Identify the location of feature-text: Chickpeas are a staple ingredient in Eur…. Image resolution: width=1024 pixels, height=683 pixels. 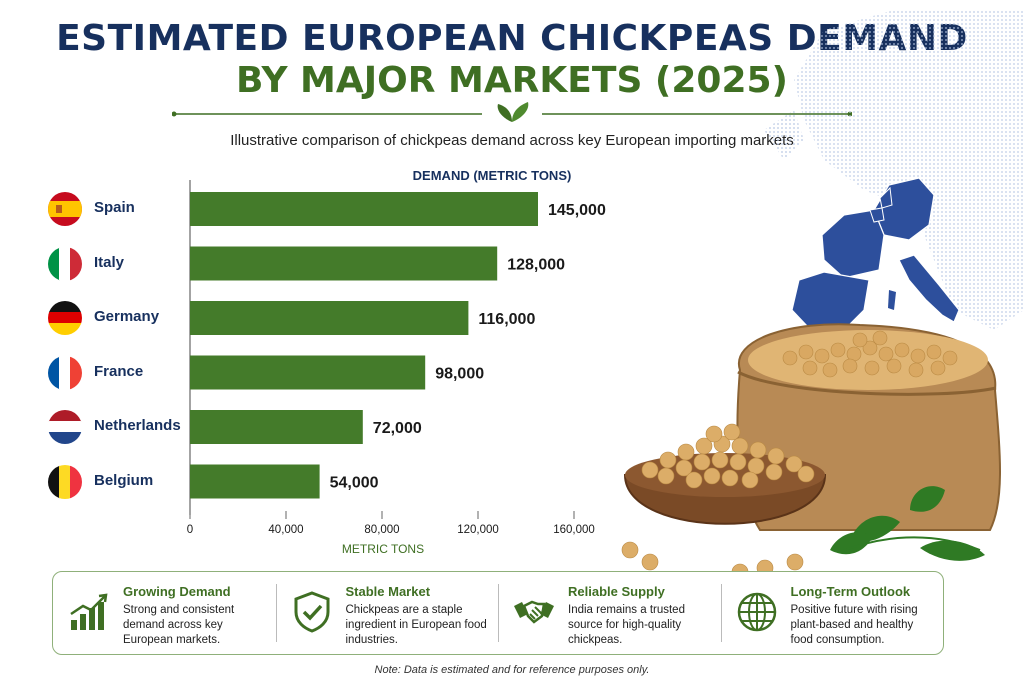
(416, 625).